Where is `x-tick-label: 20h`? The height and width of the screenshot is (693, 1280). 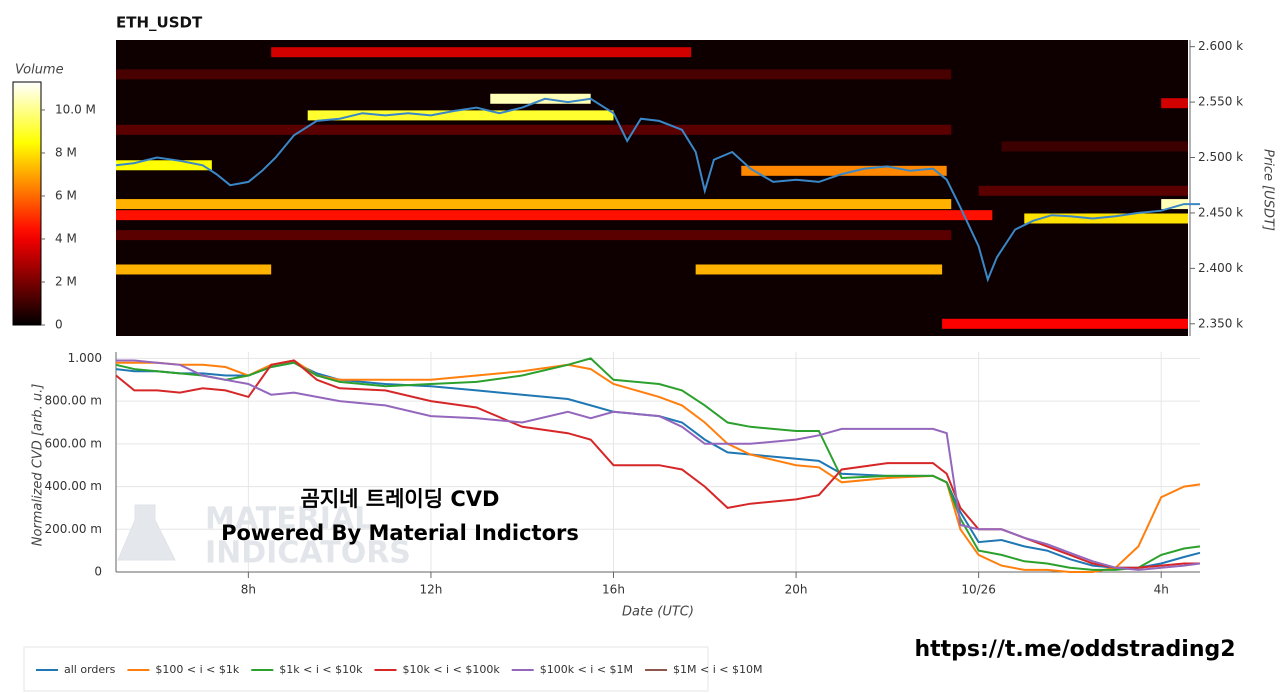 x-tick-label: 20h is located at coordinates (796, 590).